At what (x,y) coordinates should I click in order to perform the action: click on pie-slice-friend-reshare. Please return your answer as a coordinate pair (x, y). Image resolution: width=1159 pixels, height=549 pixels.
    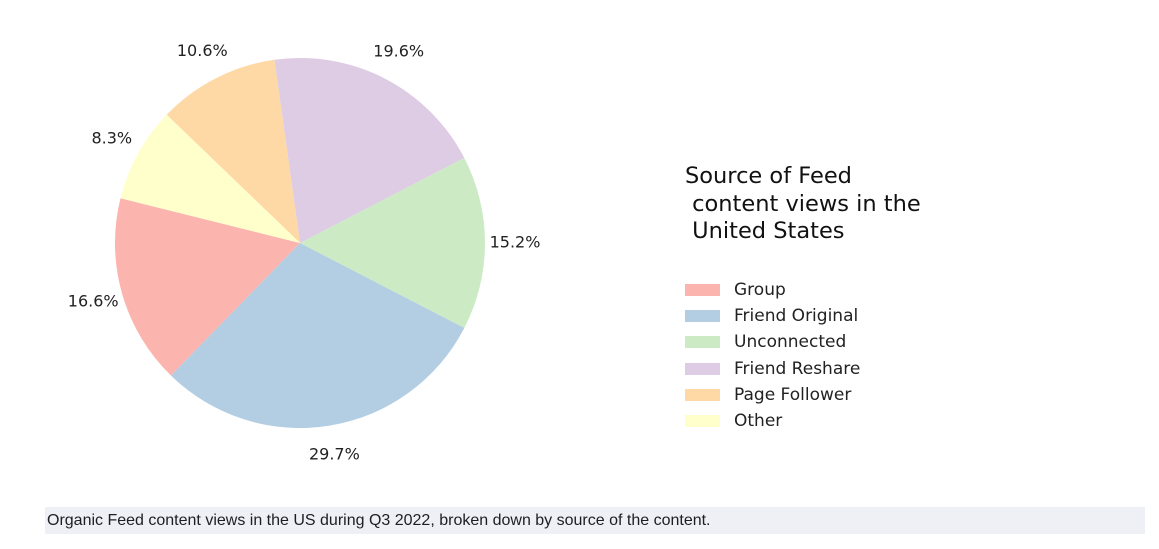
    Looking at the image, I should click on (369, 150).